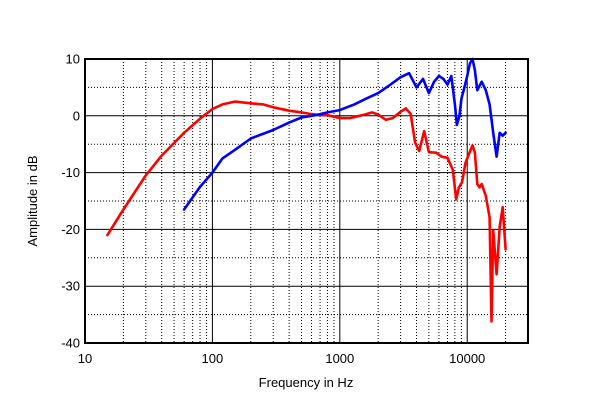  Describe the element at coordinates (306, 382) in the screenshot. I see `x-axis-label: Frequency in Hz` at that location.